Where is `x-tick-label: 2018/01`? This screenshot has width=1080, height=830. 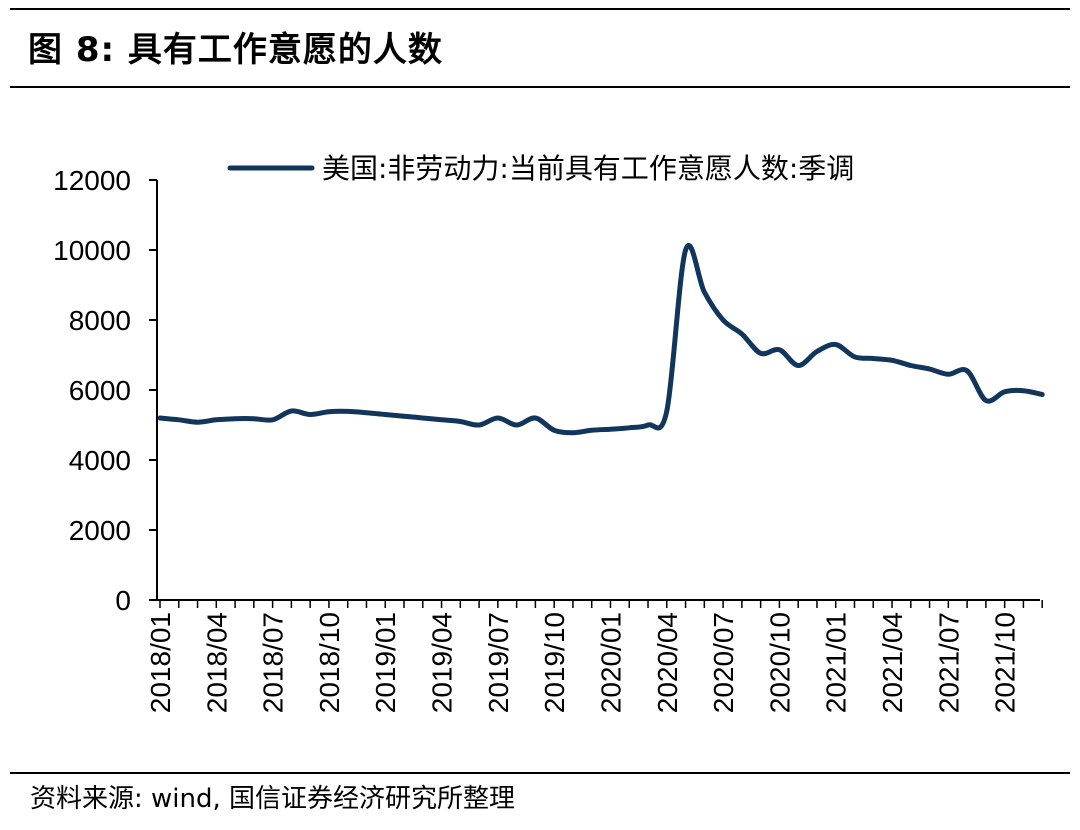 x-tick-label: 2018/01 is located at coordinates (160, 662).